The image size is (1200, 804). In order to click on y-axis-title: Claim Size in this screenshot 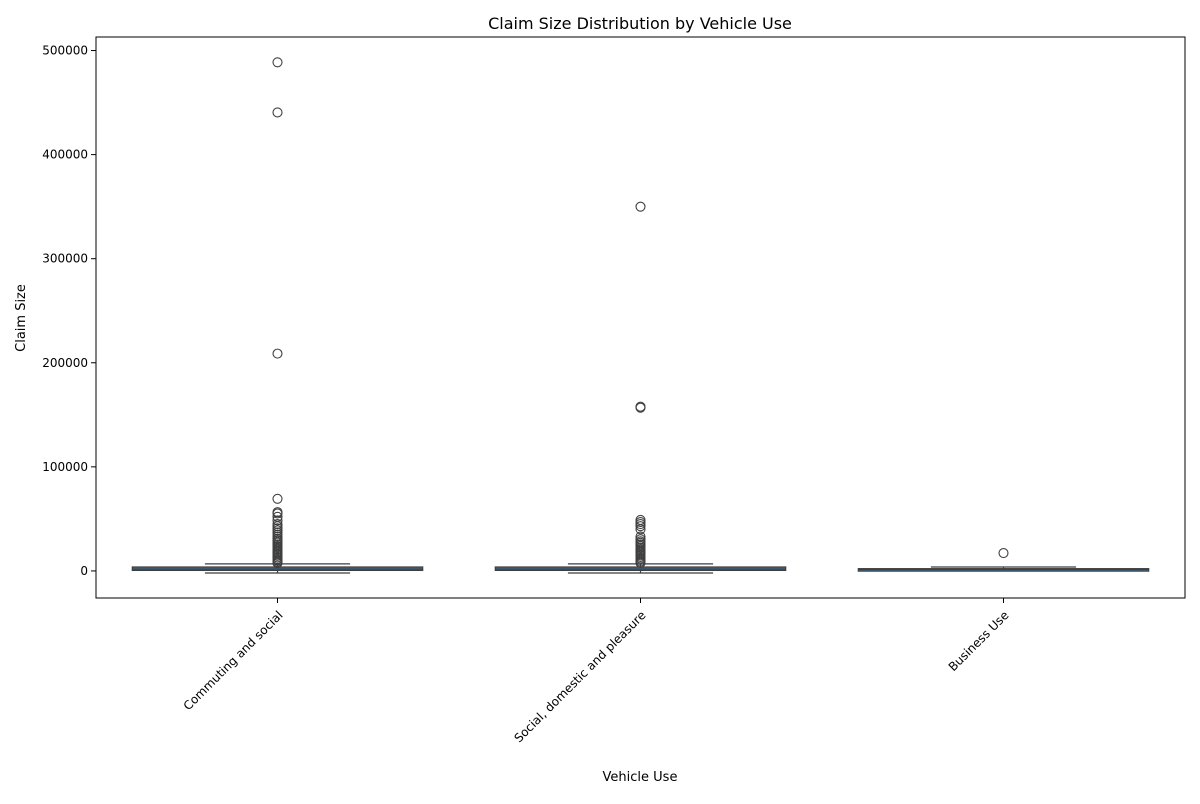, I will do `click(21, 318)`.